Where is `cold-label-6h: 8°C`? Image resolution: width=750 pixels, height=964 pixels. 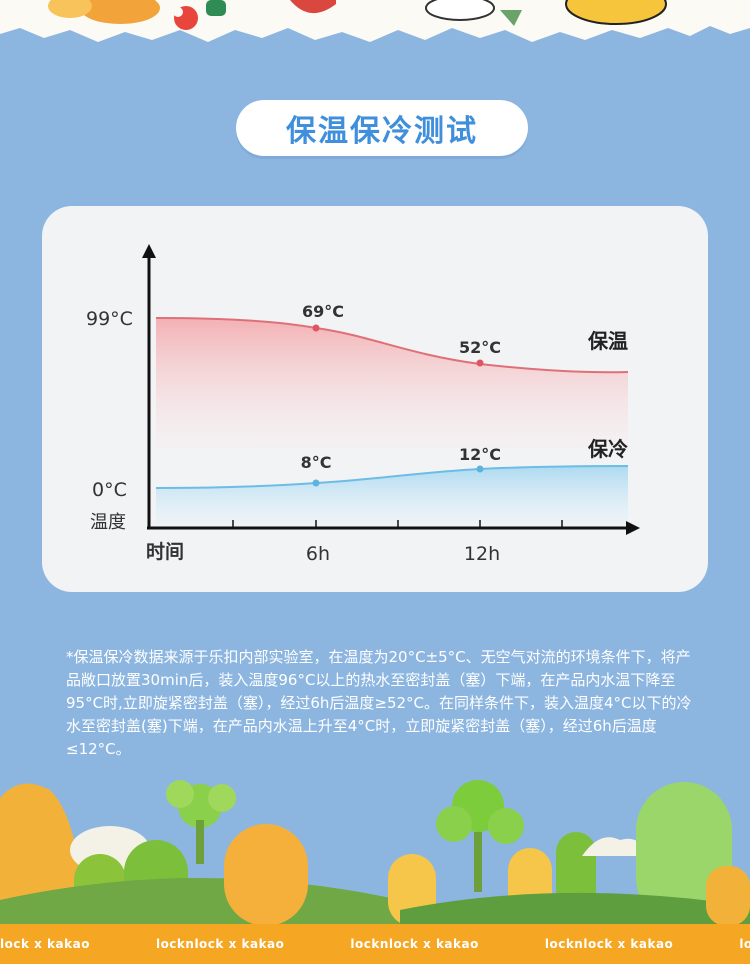
cold-label-6h: 8°C is located at coordinates (316, 462).